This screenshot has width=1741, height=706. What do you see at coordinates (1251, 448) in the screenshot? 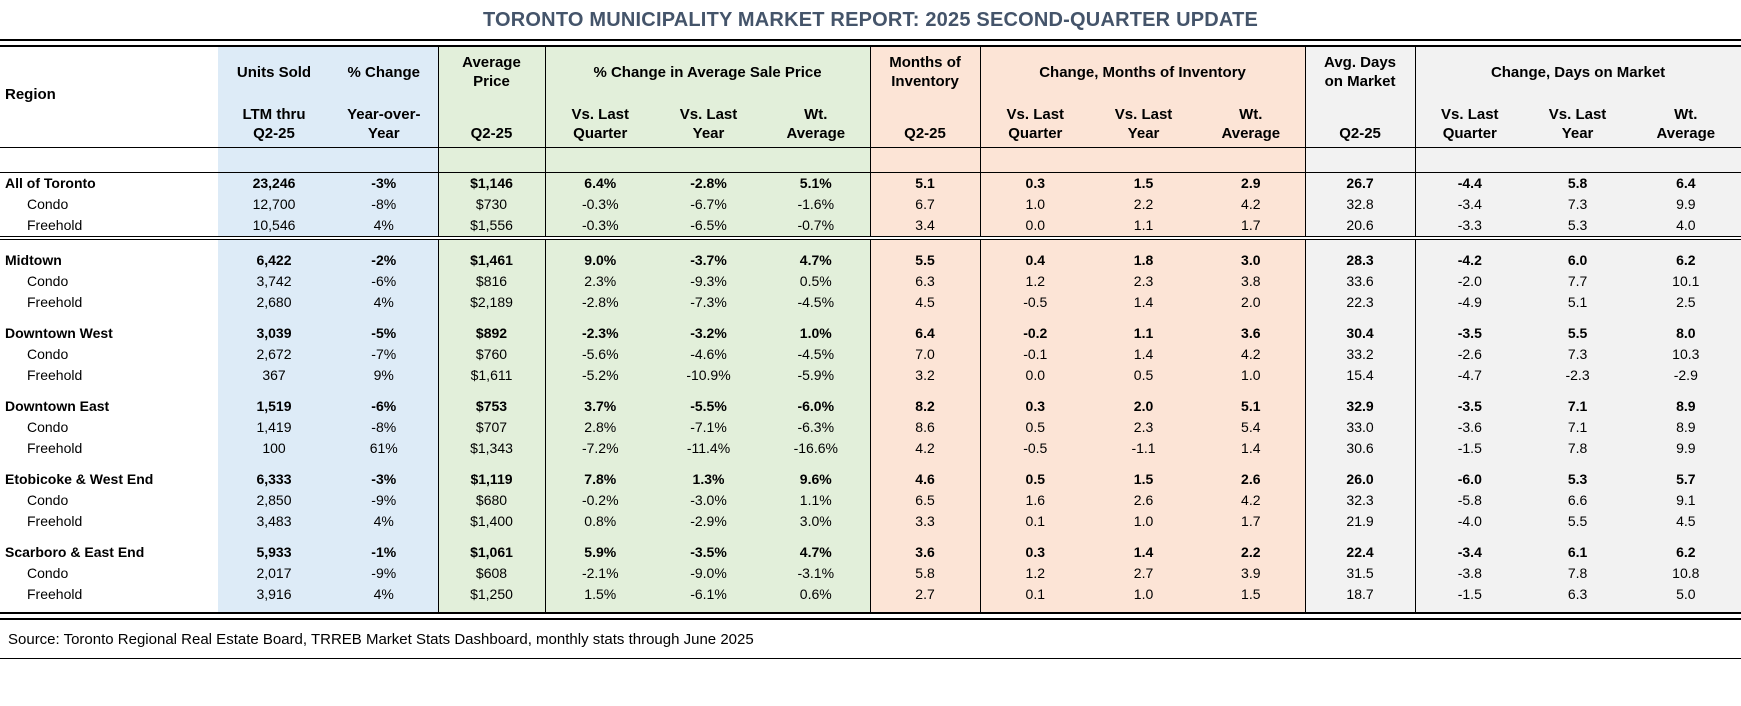
I see `cell-moi-wt-average: 1.4` at bounding box center [1251, 448].